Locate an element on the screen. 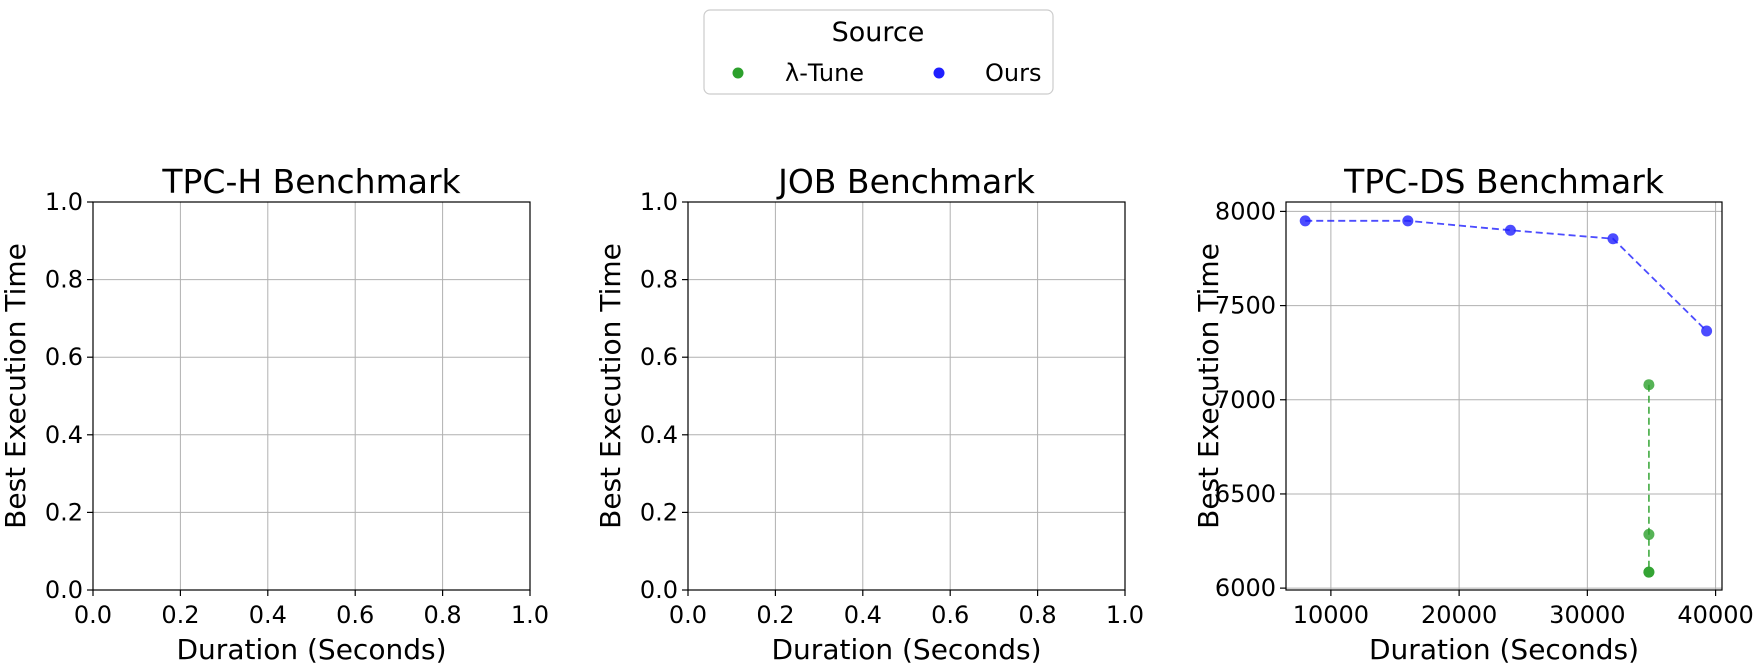 This screenshot has height=666, width=1756. y-tick-label: 6000 is located at coordinates (1245, 588).